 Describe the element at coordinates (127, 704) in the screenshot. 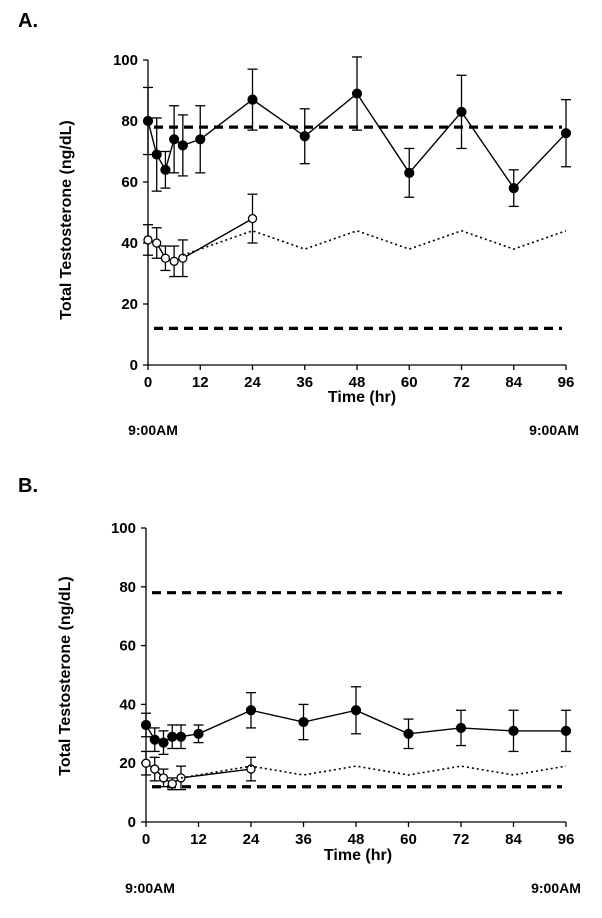

I see `panel-b-y-tick-label: 40` at that location.